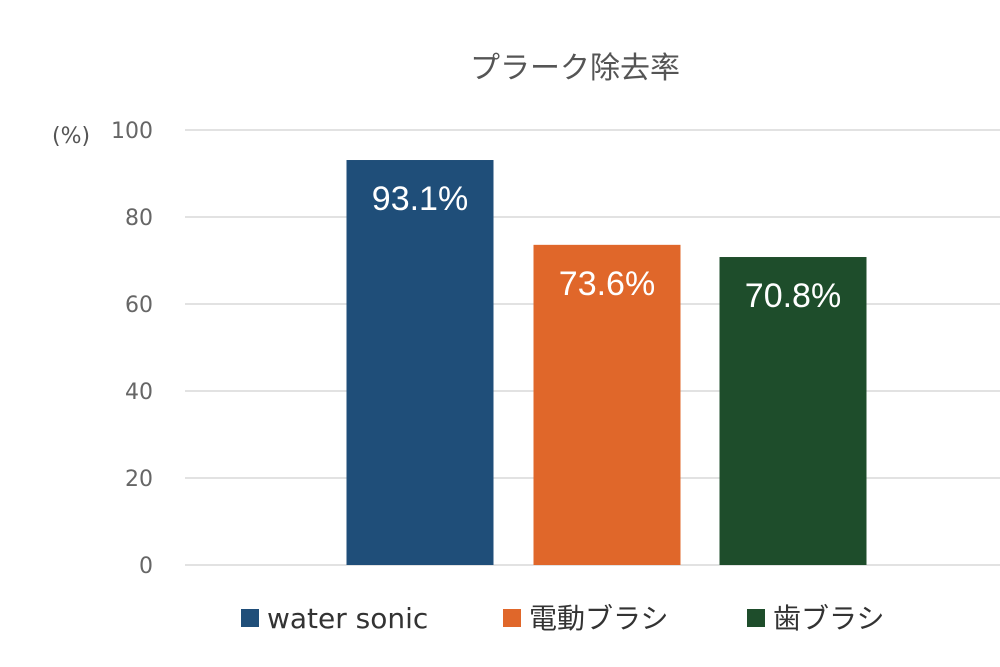  I want to click on y-tick-label-60: 60, so click(139, 305).